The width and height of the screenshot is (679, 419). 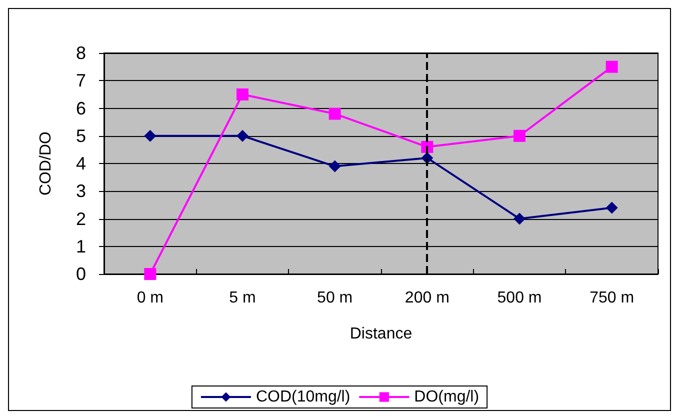 I want to click on y-tick-label: 0, so click(x=81, y=274).